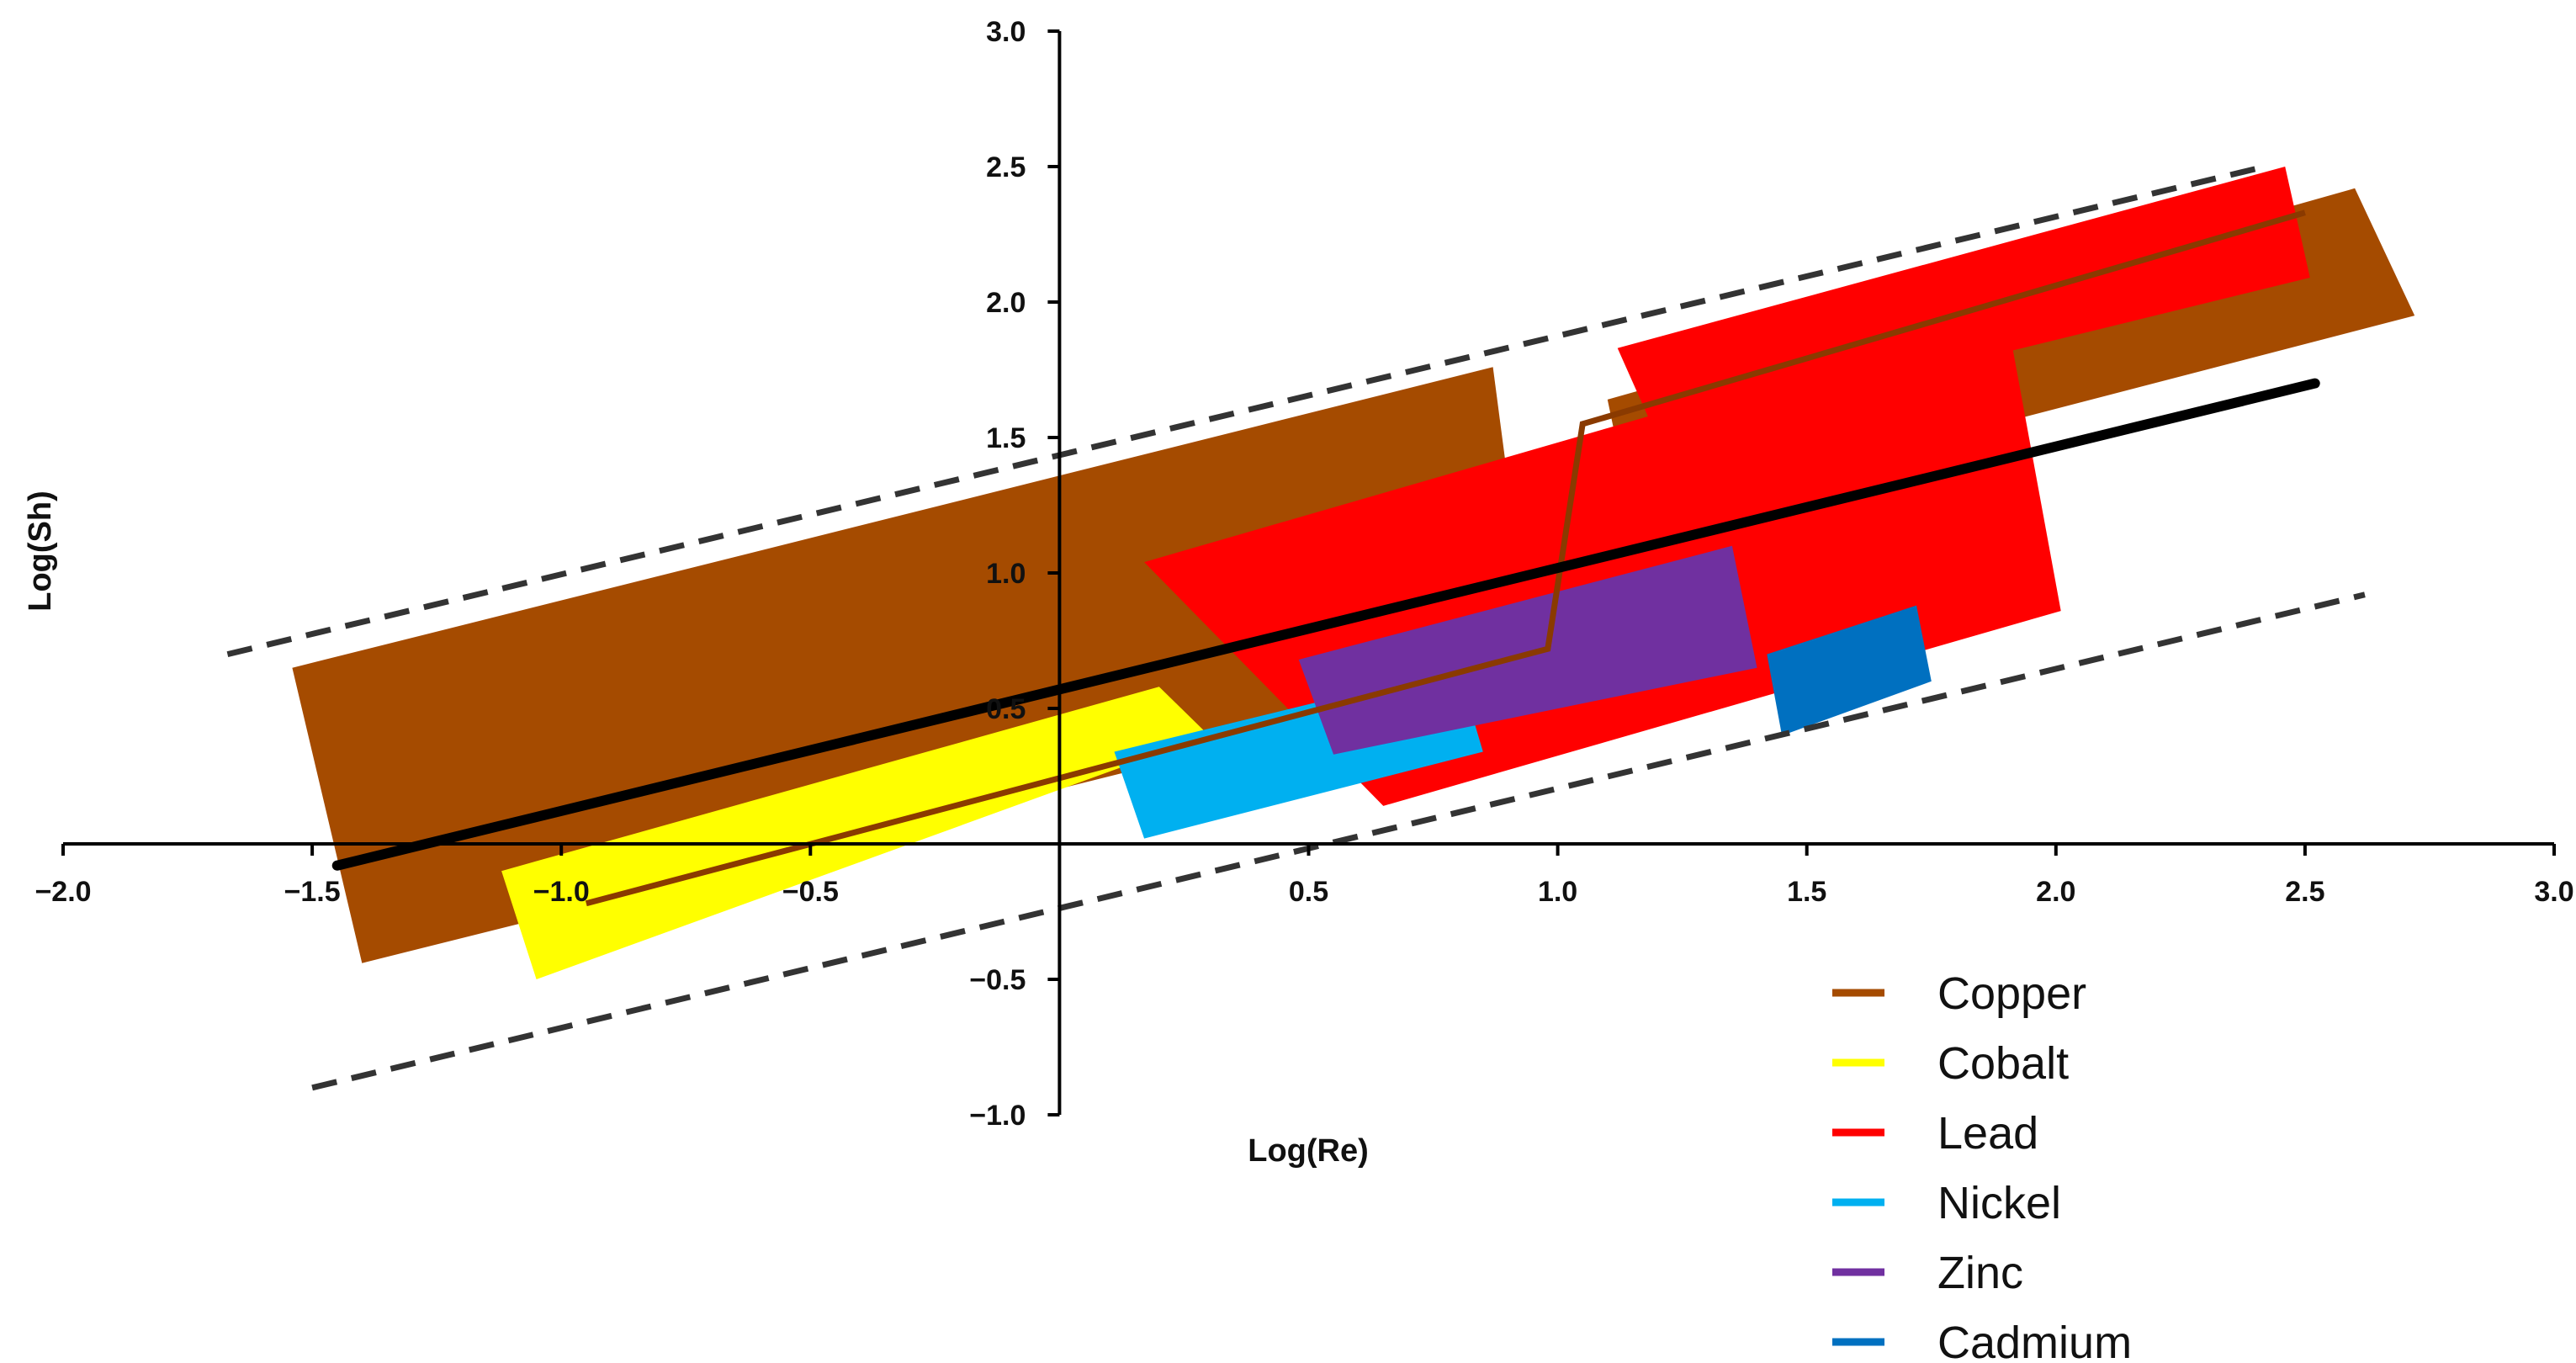  What do you see at coordinates (1935, 1133) in the screenshot?
I see `legend-item-lead: Lead` at bounding box center [1935, 1133].